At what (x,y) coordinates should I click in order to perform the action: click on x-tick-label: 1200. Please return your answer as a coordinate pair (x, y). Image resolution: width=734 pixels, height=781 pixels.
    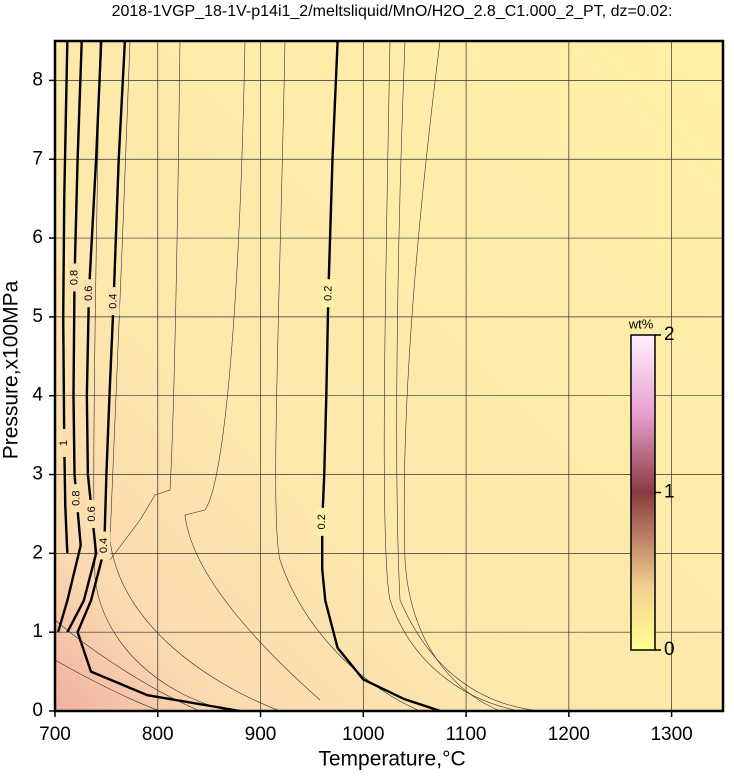
    Looking at the image, I should click on (569, 734).